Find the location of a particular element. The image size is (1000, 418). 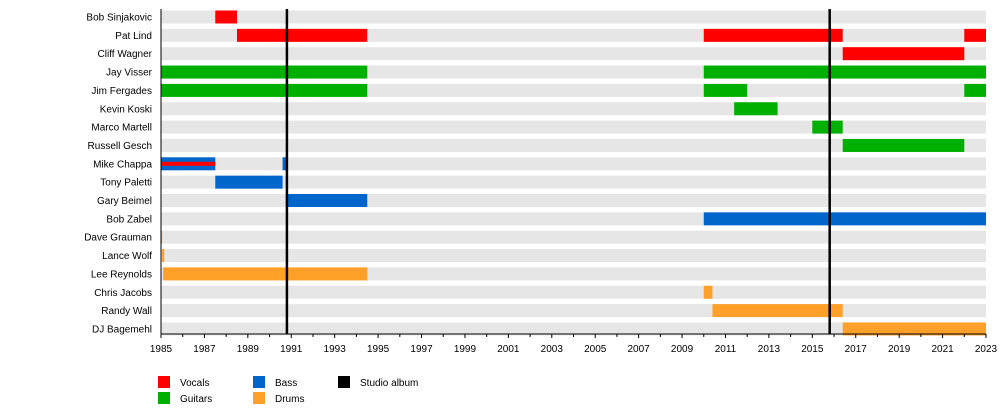

member-name: Marco Martell is located at coordinates (121, 128).